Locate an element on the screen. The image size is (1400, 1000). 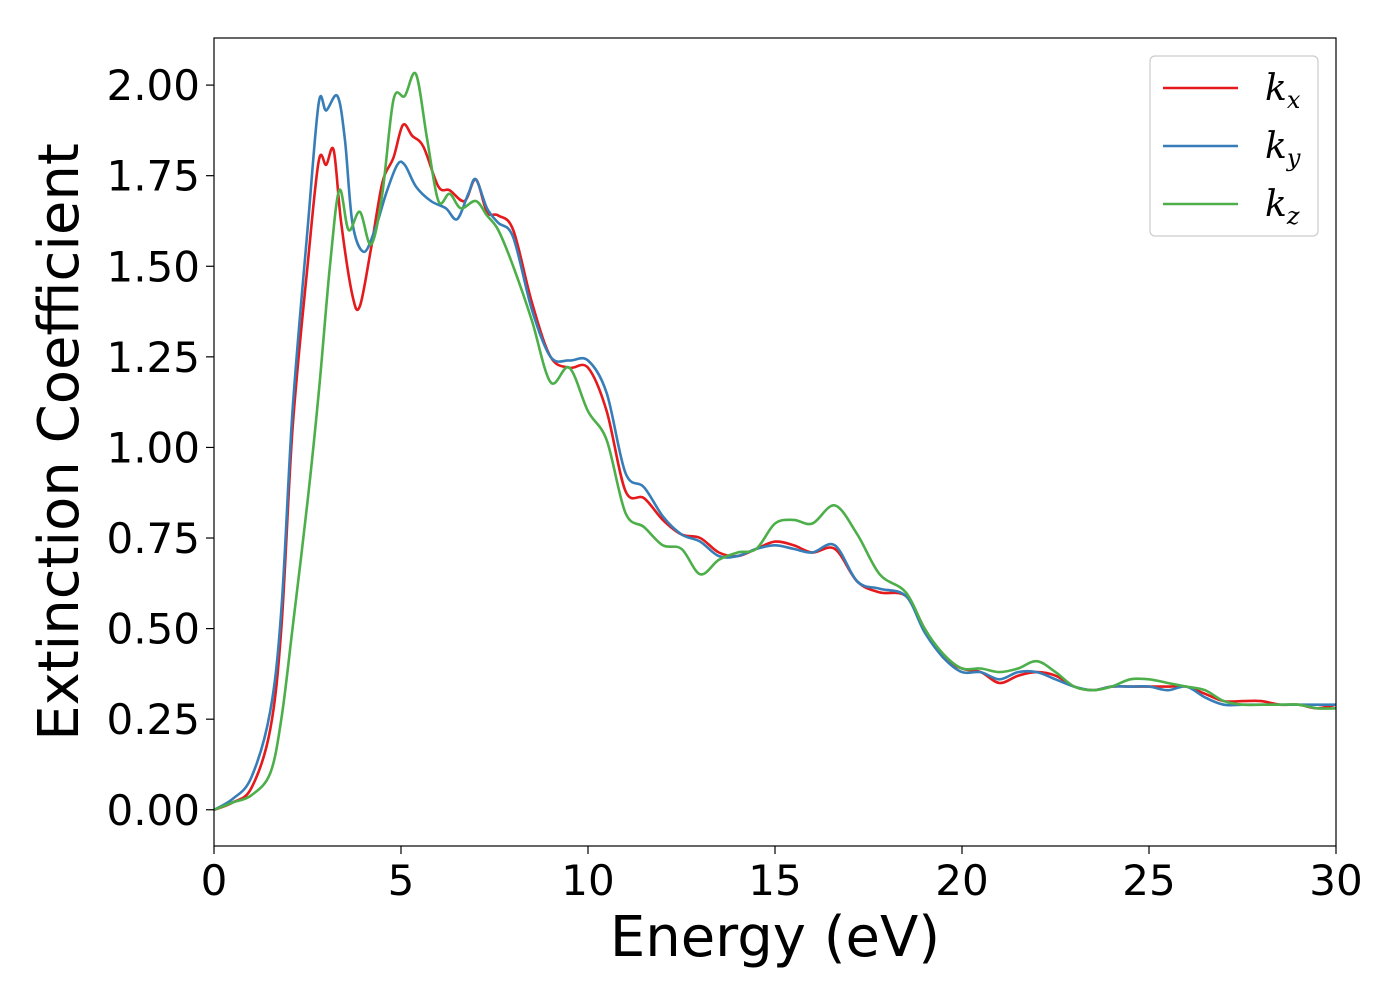
legend: kx ky kz is located at coordinates (1234, 146).